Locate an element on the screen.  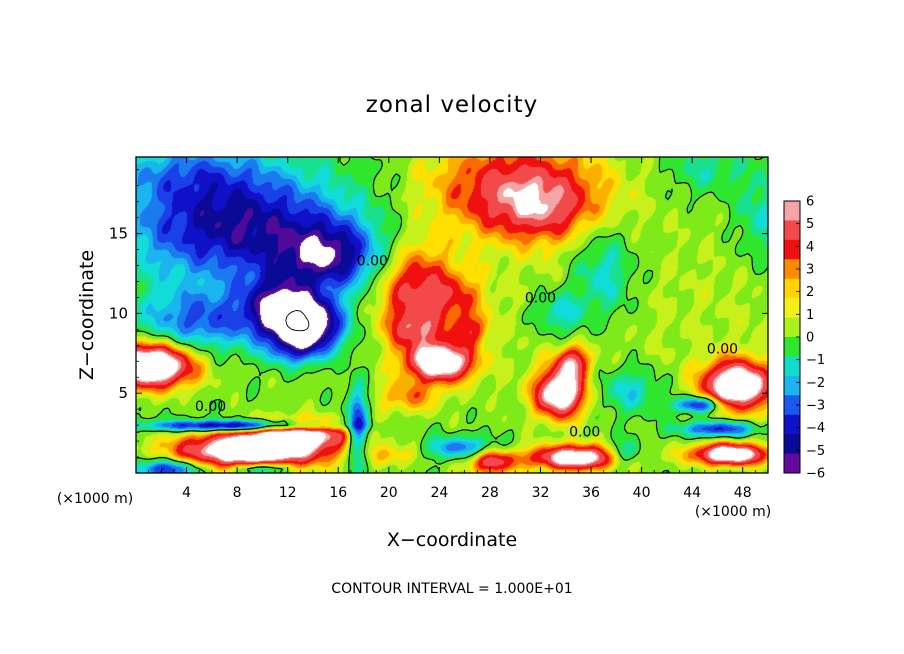
x-unit-right: (×1000 m) is located at coordinates (733, 512).